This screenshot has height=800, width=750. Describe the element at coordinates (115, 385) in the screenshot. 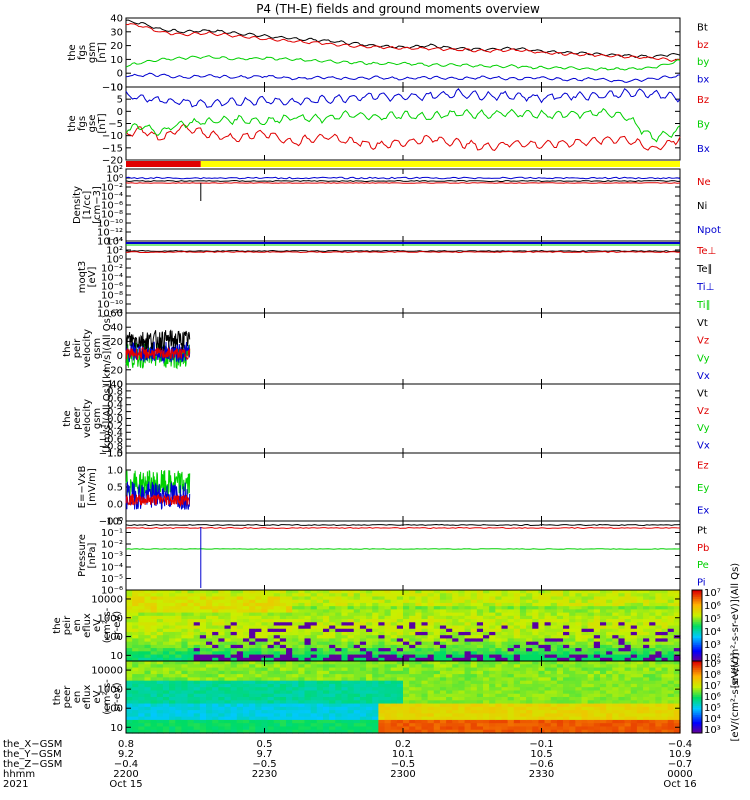

I see `y-tick-label: 1.0` at that location.